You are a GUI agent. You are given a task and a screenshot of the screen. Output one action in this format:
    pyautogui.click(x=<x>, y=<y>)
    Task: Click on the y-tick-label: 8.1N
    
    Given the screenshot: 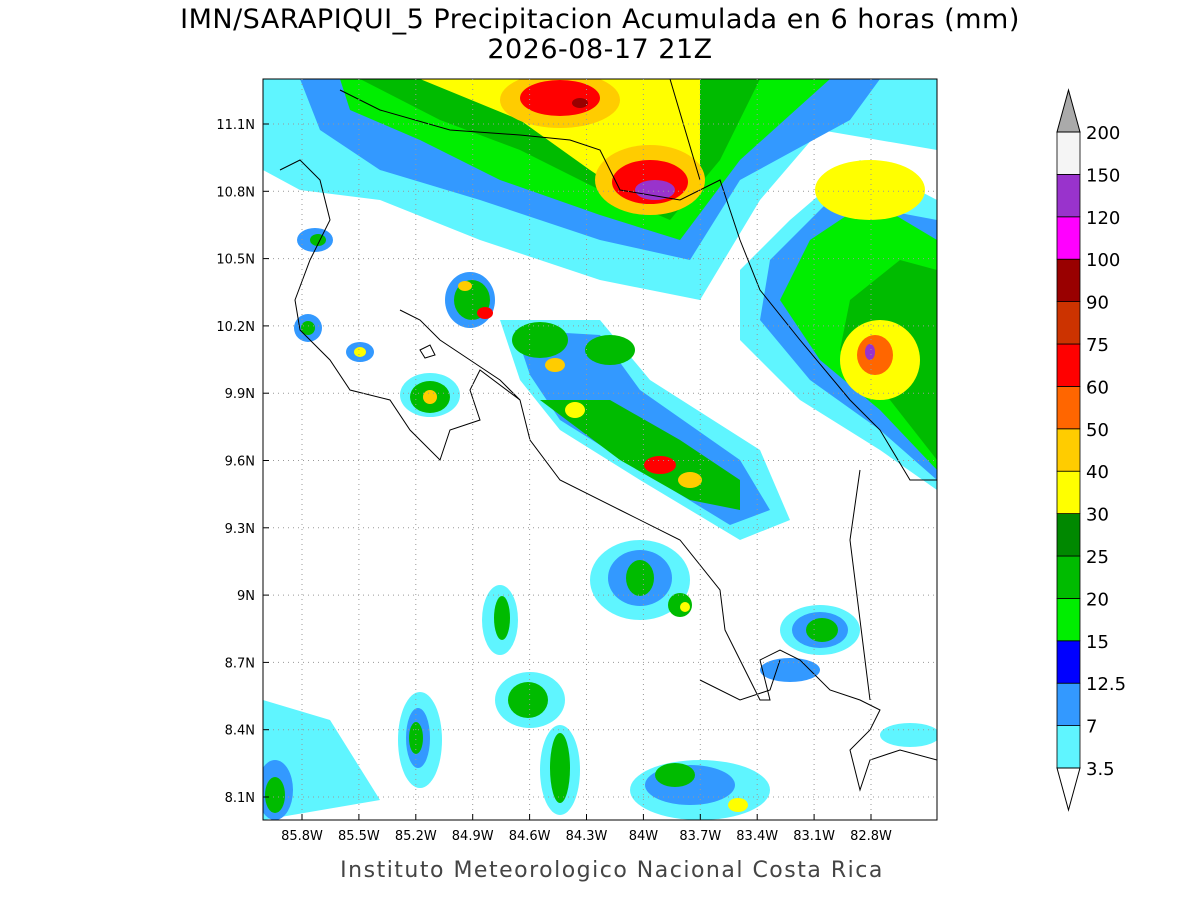 What is the action you would take?
    pyautogui.click(x=240, y=798)
    